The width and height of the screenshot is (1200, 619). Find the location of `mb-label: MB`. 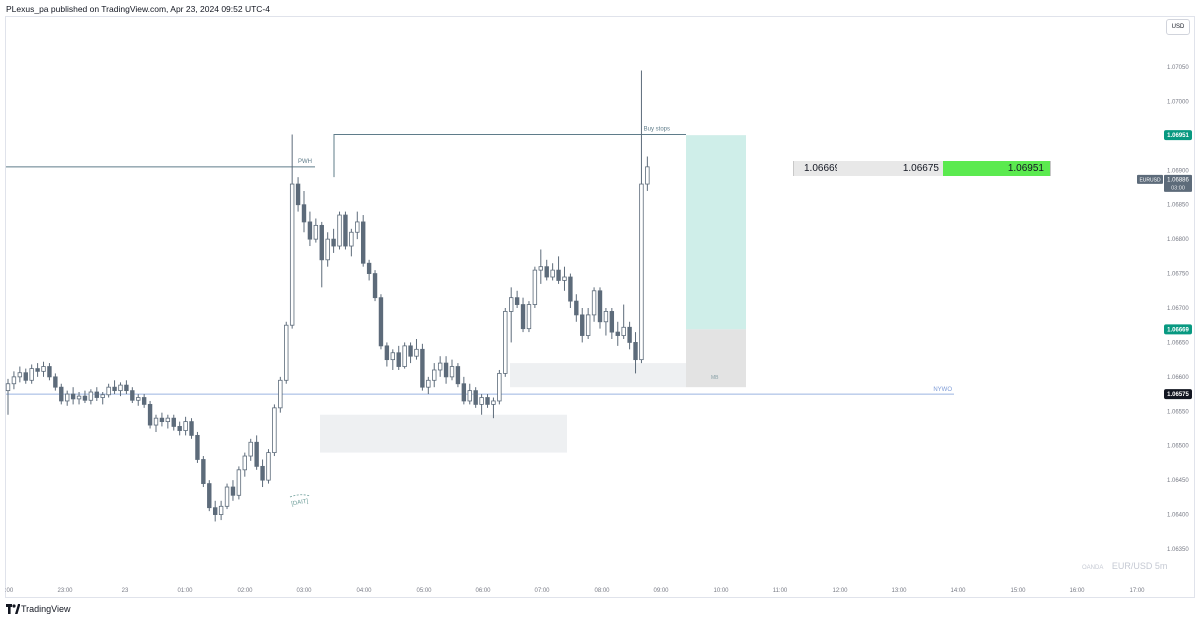

mb-label: MB is located at coordinates (715, 378).